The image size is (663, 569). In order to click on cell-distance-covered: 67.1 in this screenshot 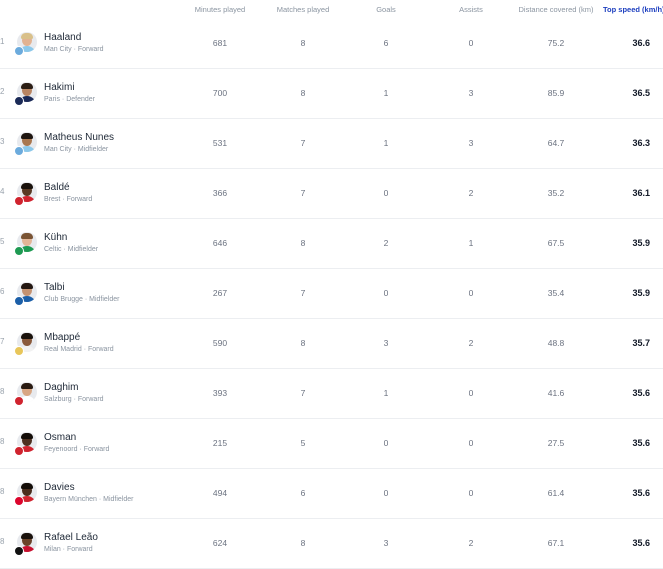, I will do `click(556, 543)`.